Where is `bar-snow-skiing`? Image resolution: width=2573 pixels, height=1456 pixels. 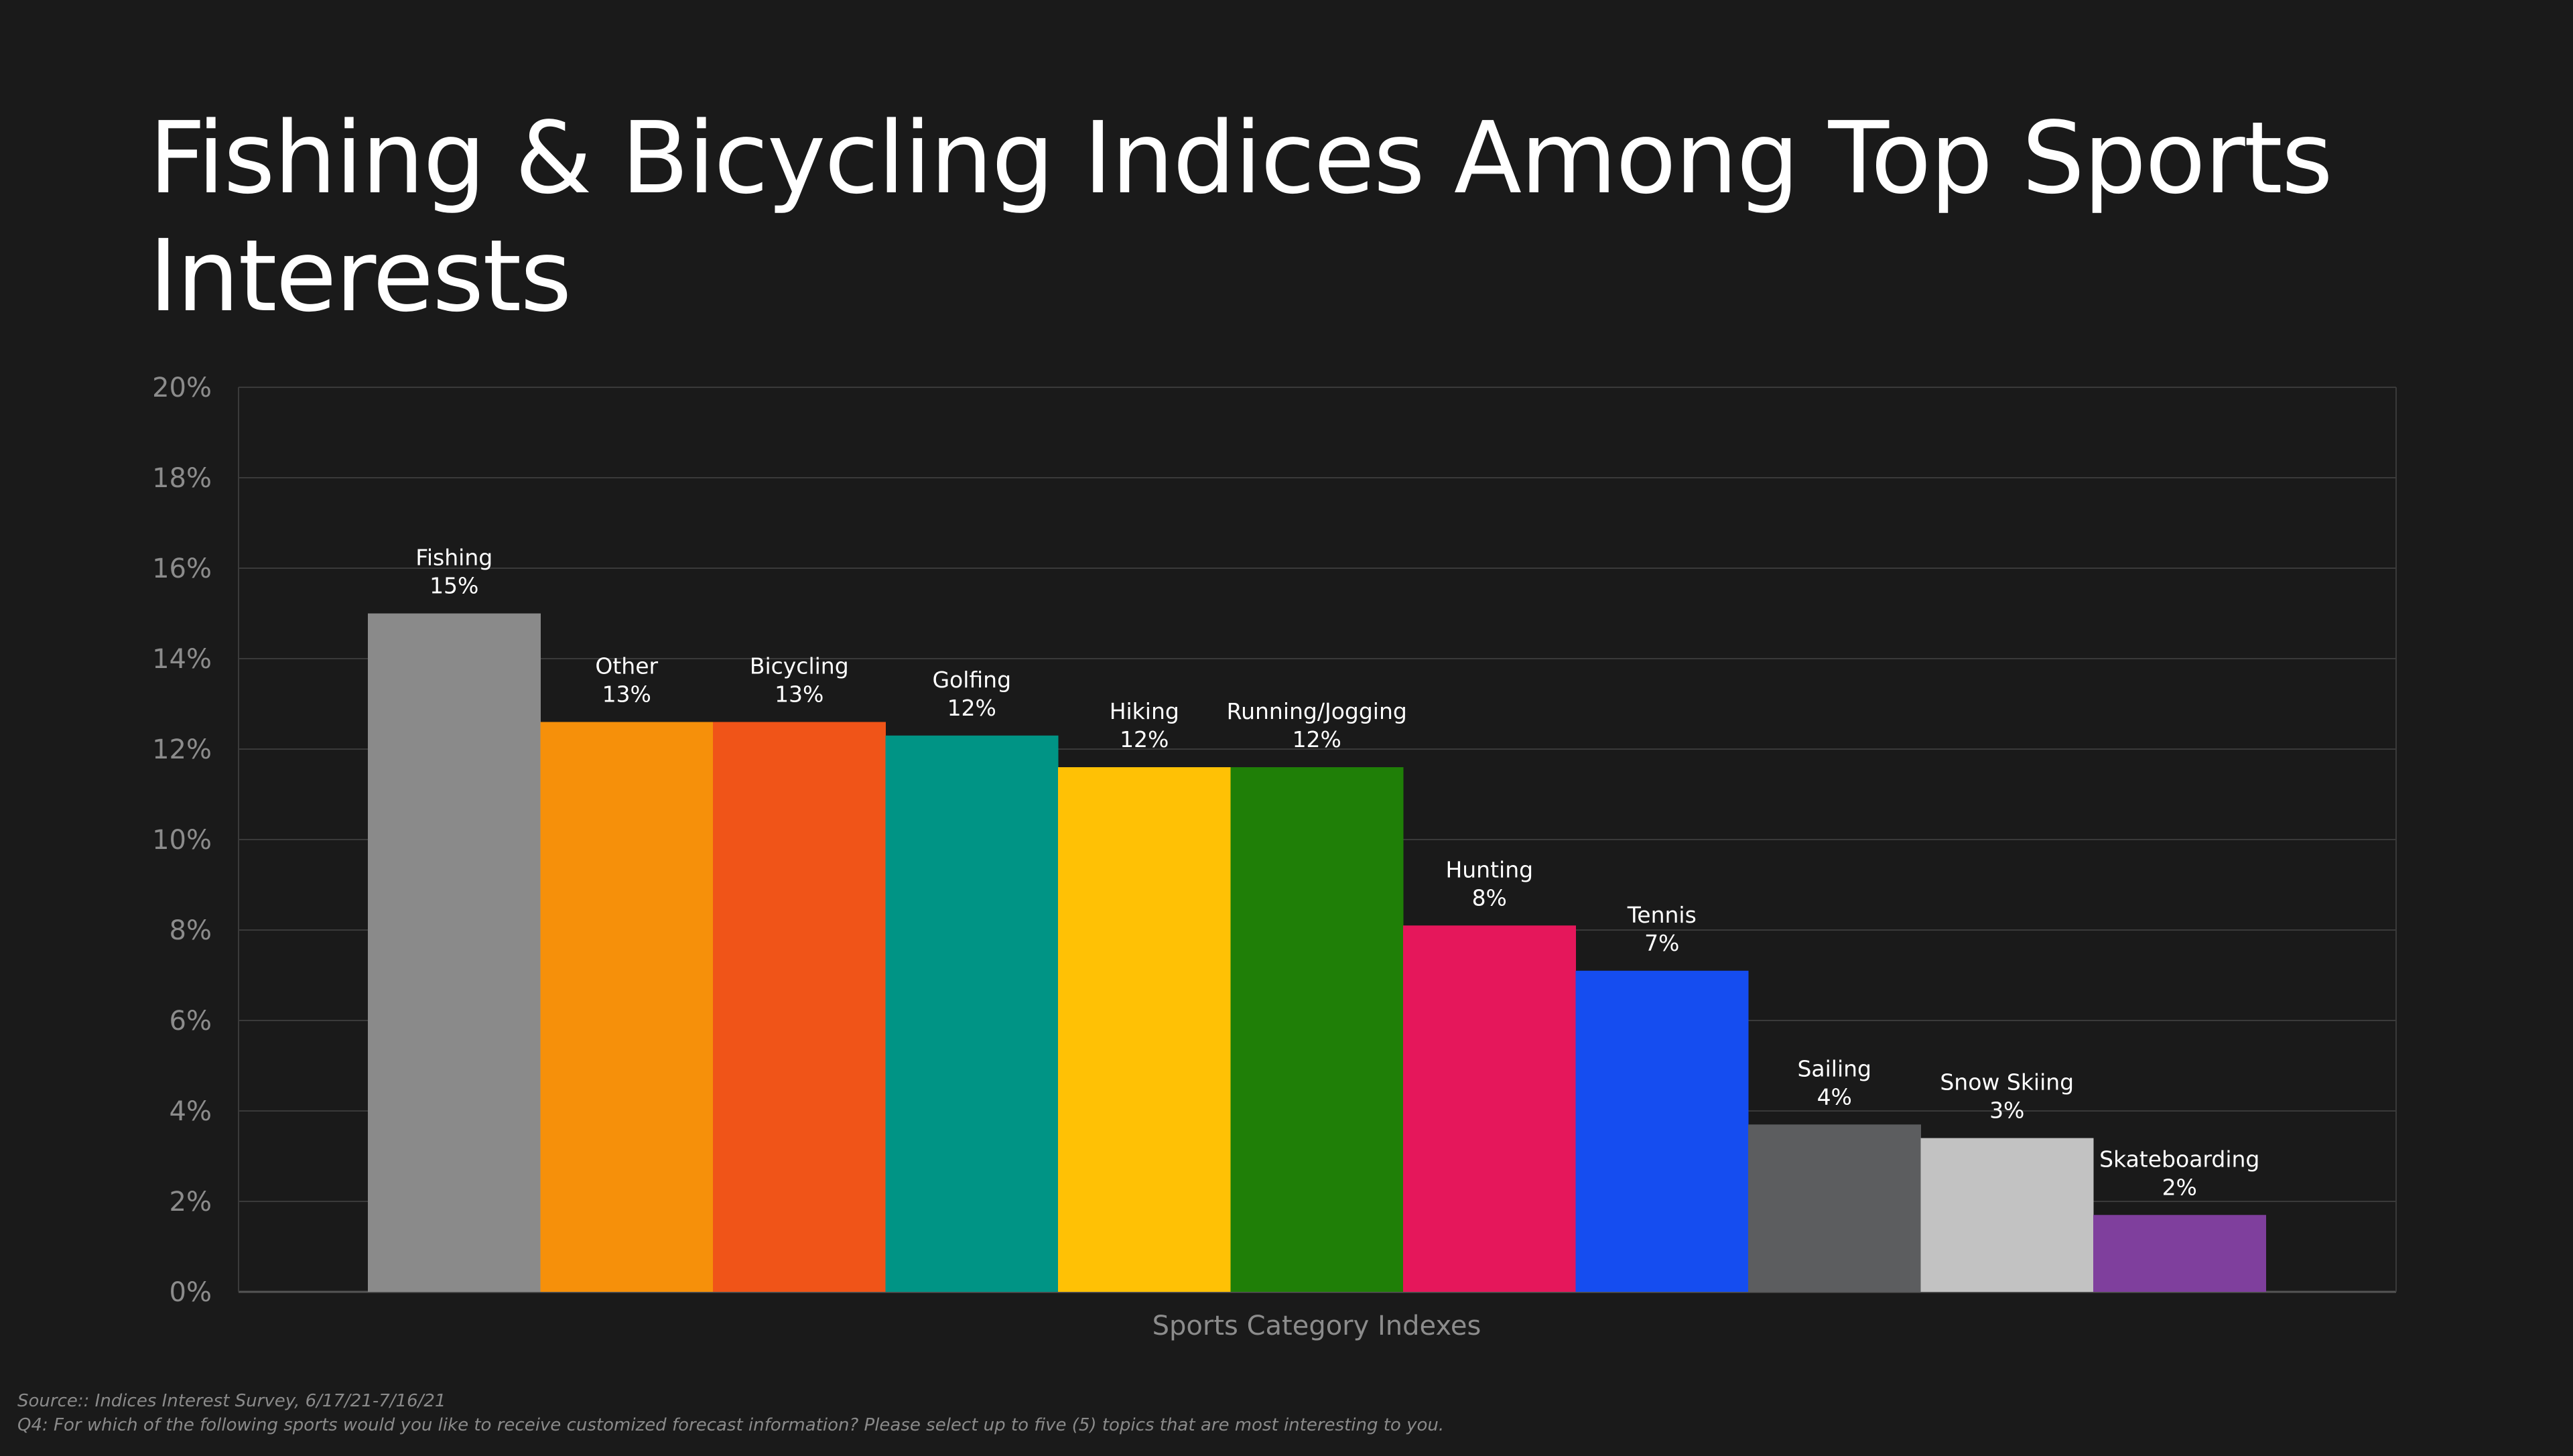
bar-snow-skiing is located at coordinates (2007, 1215).